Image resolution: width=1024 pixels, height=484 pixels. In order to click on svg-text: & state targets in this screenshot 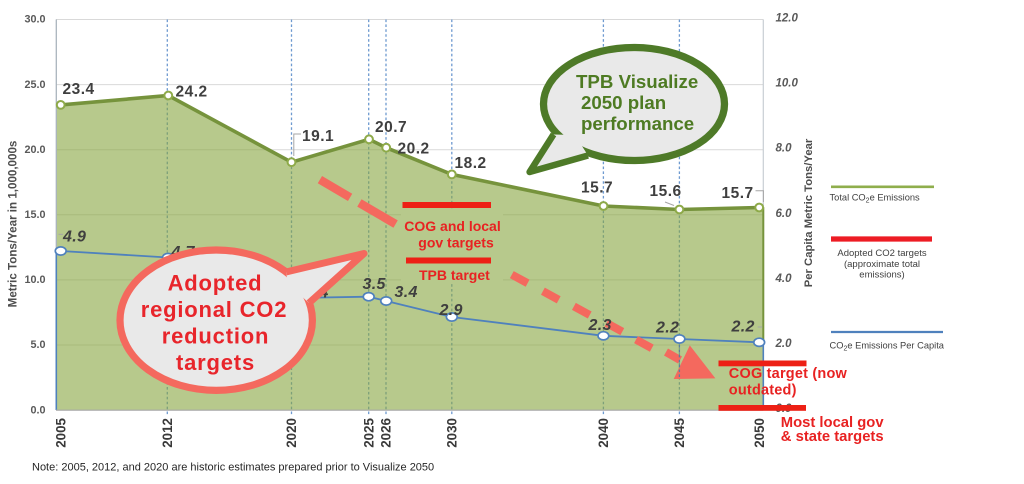, I will do `click(832, 437)`.